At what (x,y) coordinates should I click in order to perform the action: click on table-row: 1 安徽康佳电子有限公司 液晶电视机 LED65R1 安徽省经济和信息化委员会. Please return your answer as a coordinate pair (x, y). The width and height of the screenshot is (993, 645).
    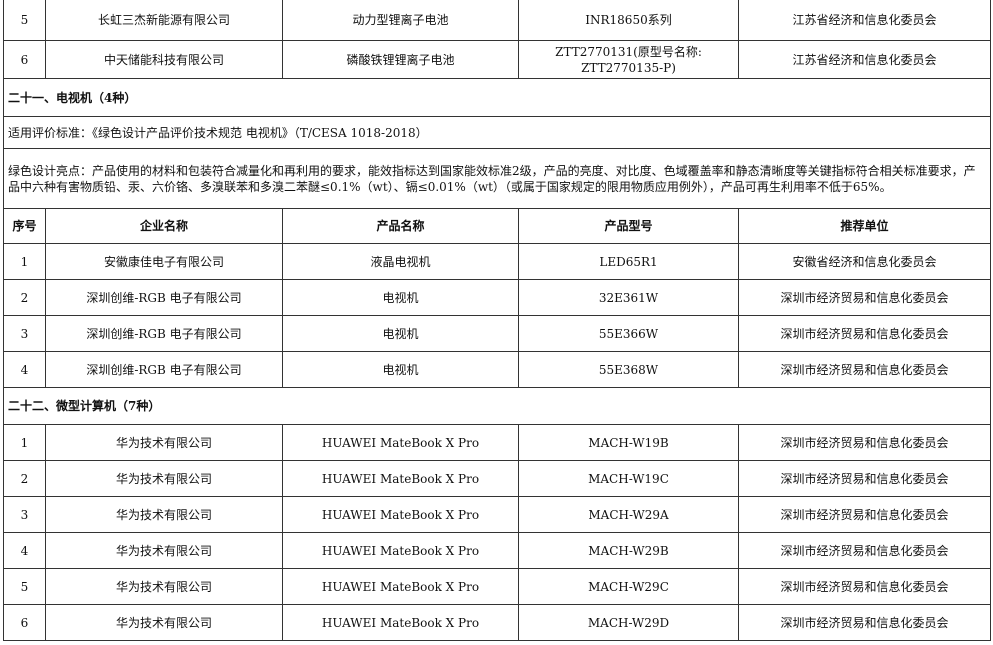
    Looking at the image, I should click on (497, 261).